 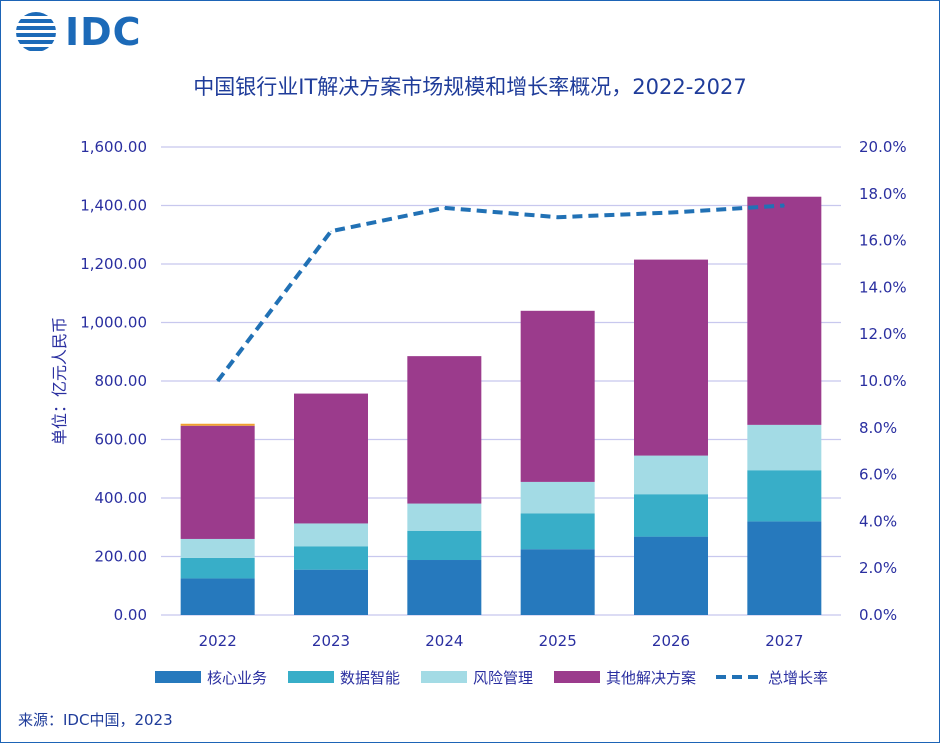 I want to click on y2-tick-label: 10.0%, so click(x=883, y=381).